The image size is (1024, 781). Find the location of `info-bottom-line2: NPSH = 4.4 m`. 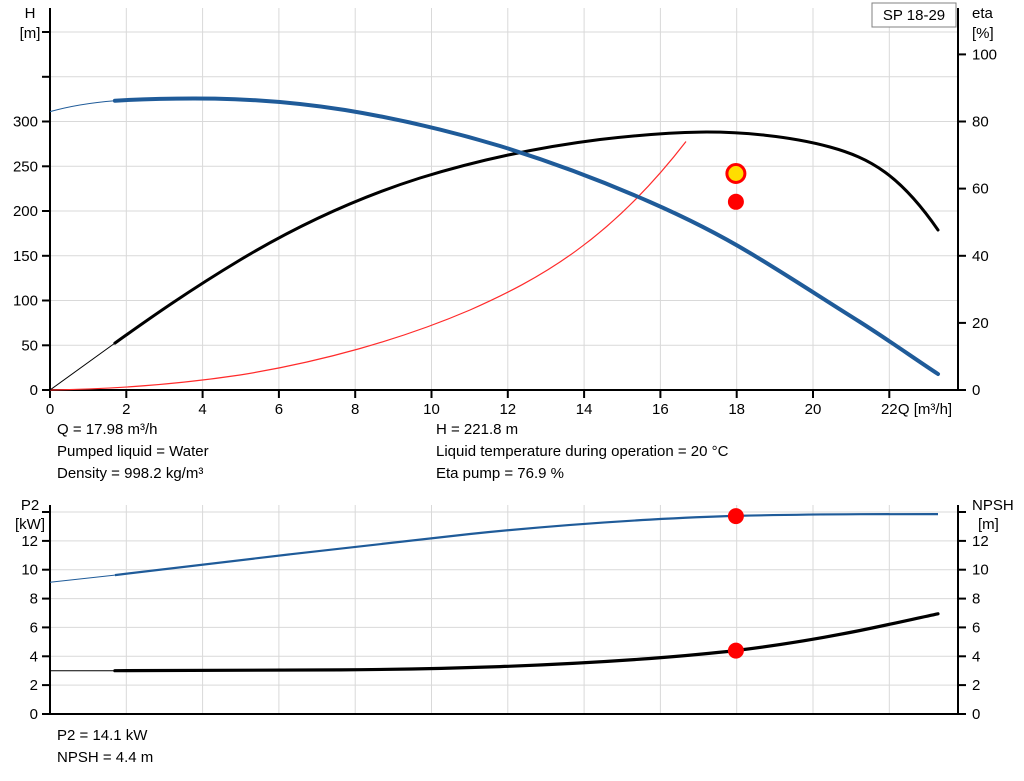

info-bottom-line2: NPSH = 4.4 m is located at coordinates (105, 757).